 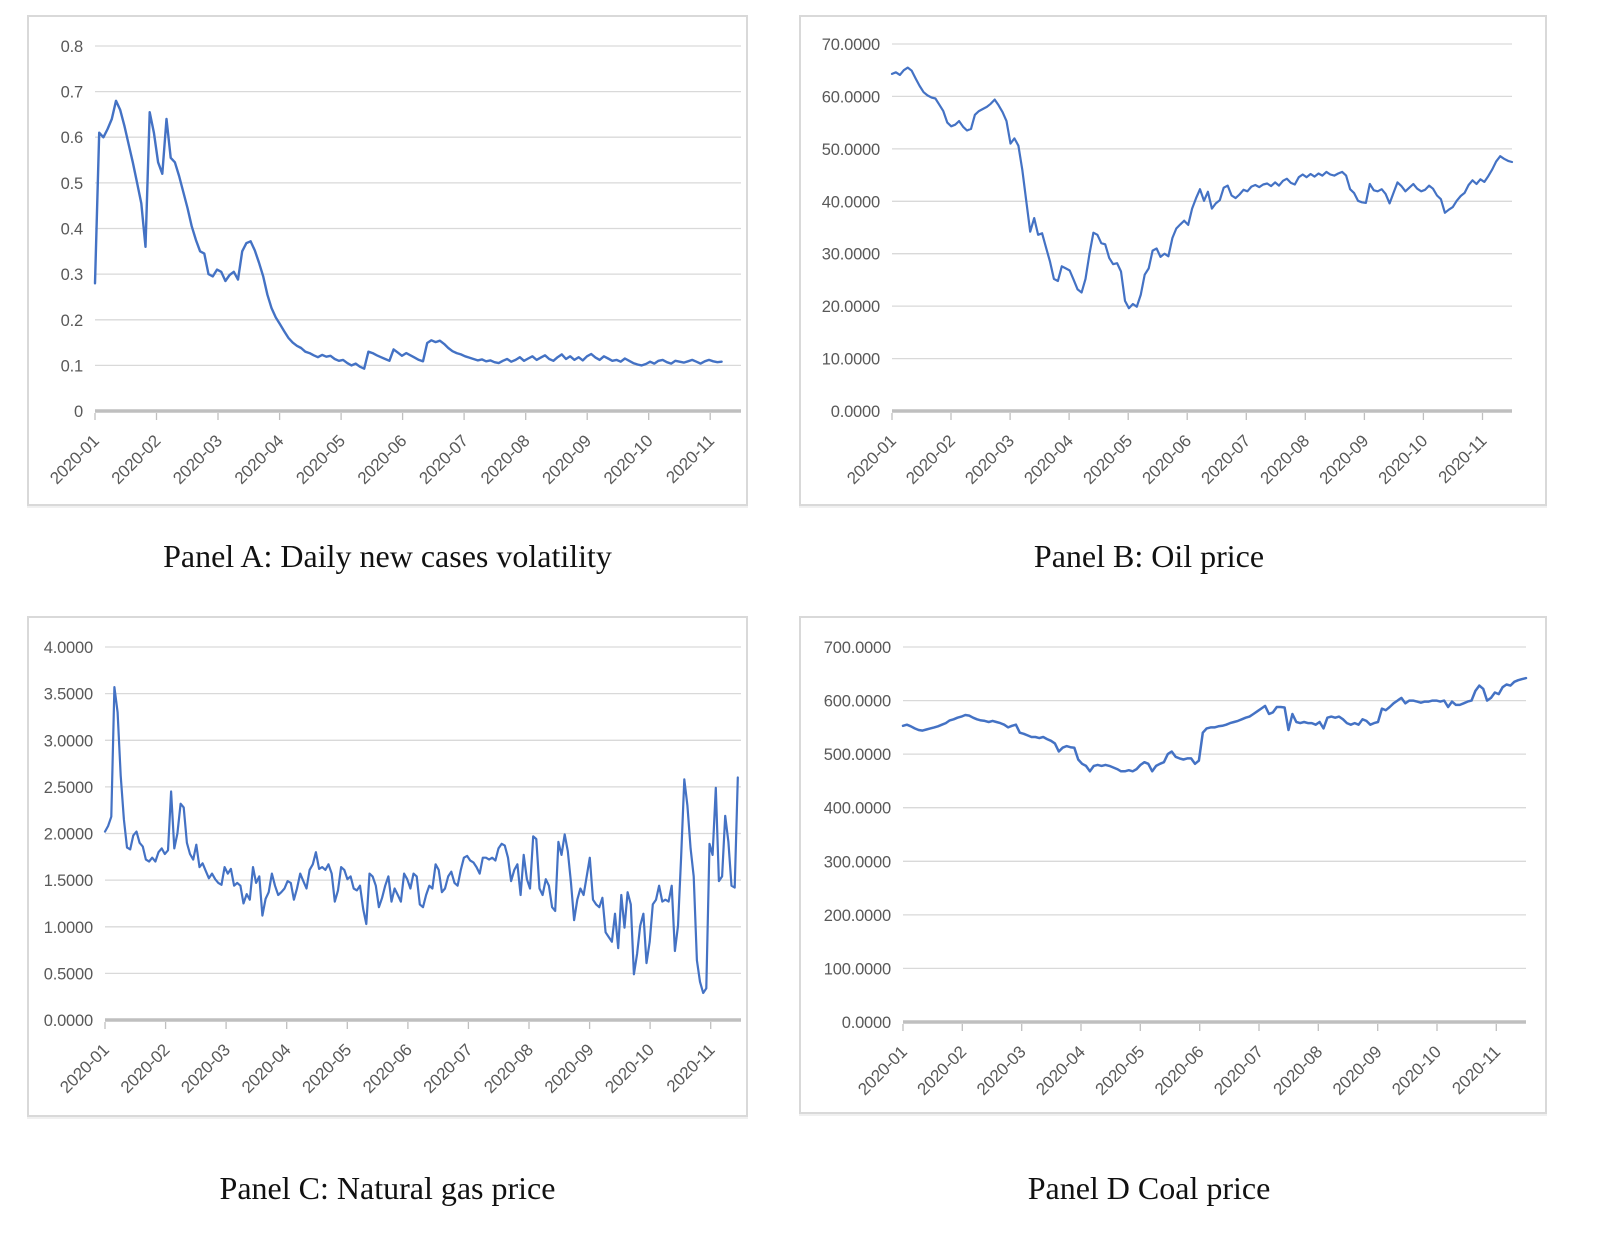 I want to click on svg-text: 500.0000, so click(x=857, y=755).